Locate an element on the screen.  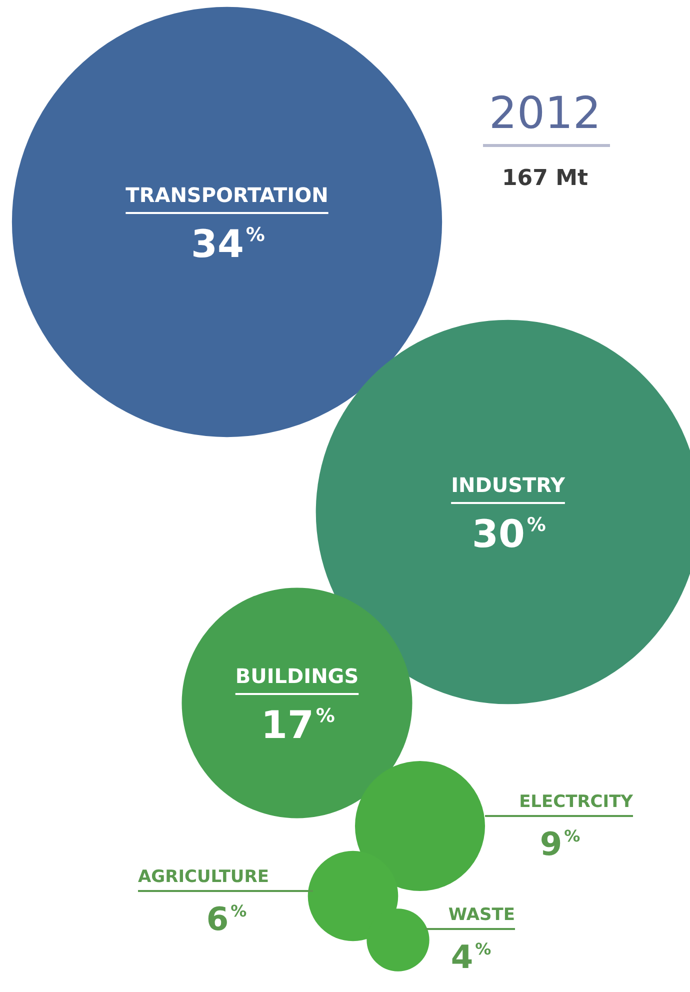
data-label: 6% is located at coordinates (226, 919).